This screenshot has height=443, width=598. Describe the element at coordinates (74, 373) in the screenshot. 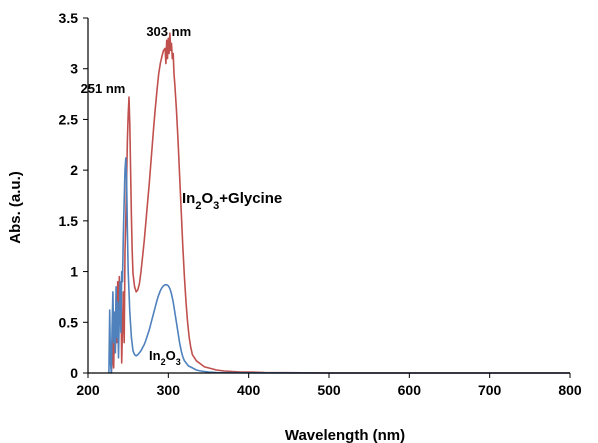

I see `y-tick-label: 0` at that location.